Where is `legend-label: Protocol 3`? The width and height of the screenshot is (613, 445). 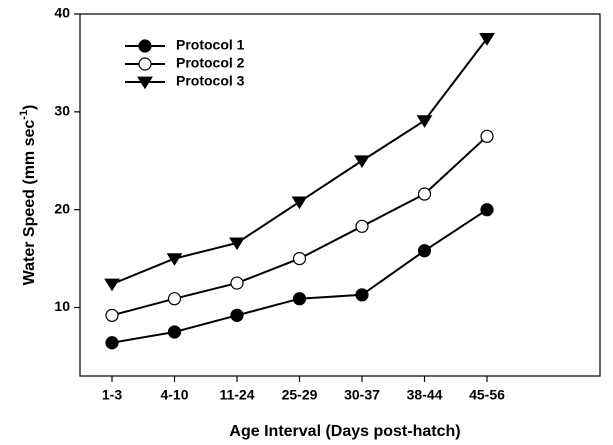 legend-label: Protocol 3 is located at coordinates (210, 81).